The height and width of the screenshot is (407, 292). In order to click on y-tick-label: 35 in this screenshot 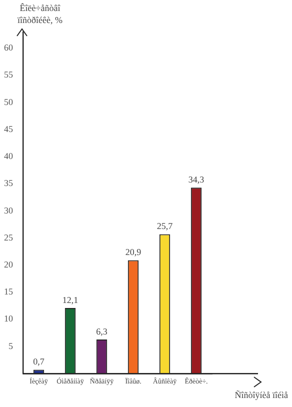, I will do `click(9, 183)`.